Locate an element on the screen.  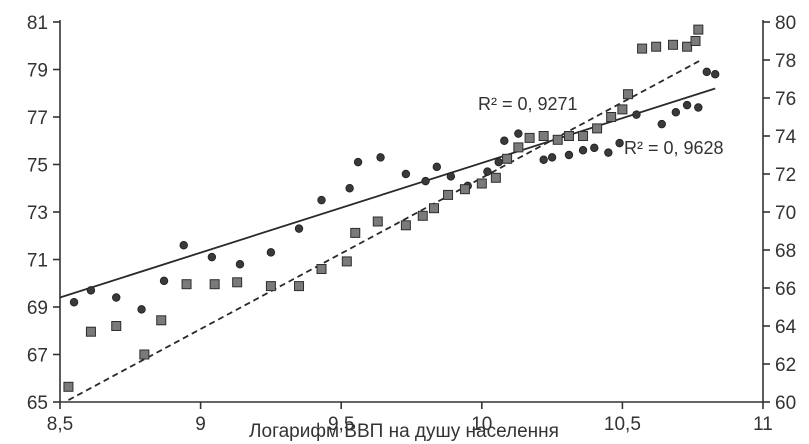
x-axis-label: Логарифм ВВП на душу населення is located at coordinates (404, 431).